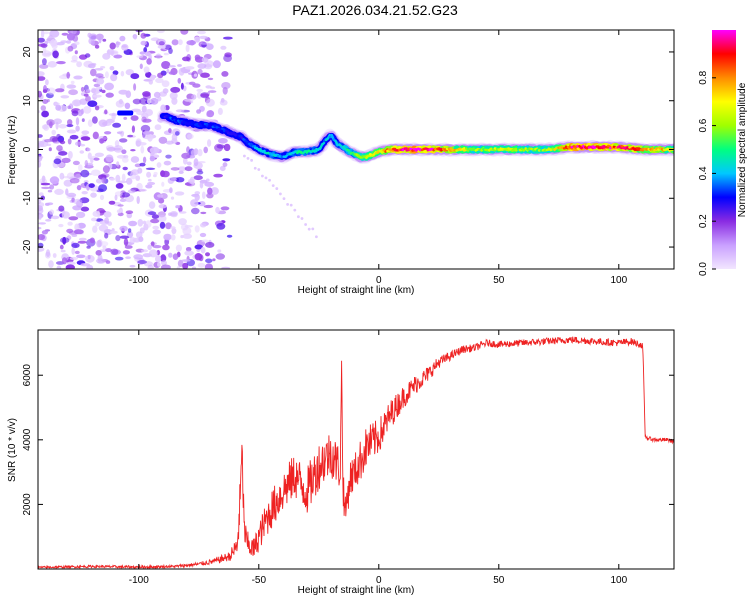  Describe the element at coordinates (703, 221) in the screenshot. I see `colorbar-tick-label: 0.2` at that location.